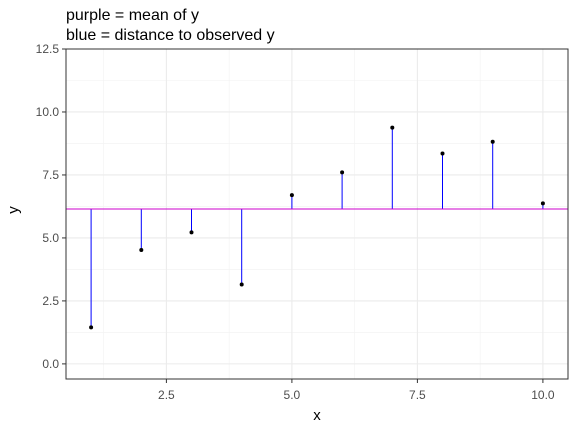  Describe the element at coordinates (170, 35) in the screenshot. I see `title-line-2: blue = distance to observed y` at that location.